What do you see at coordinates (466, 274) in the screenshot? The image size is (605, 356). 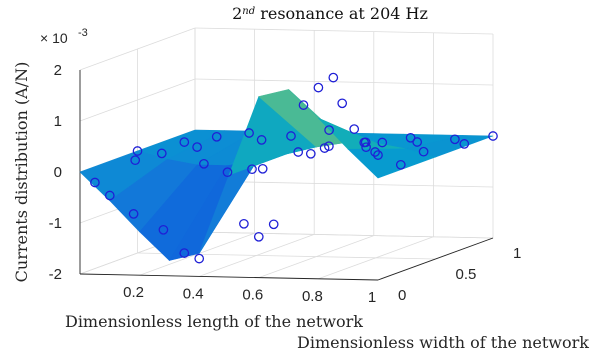 I see `y-tick-label: 0.5` at bounding box center [466, 274].